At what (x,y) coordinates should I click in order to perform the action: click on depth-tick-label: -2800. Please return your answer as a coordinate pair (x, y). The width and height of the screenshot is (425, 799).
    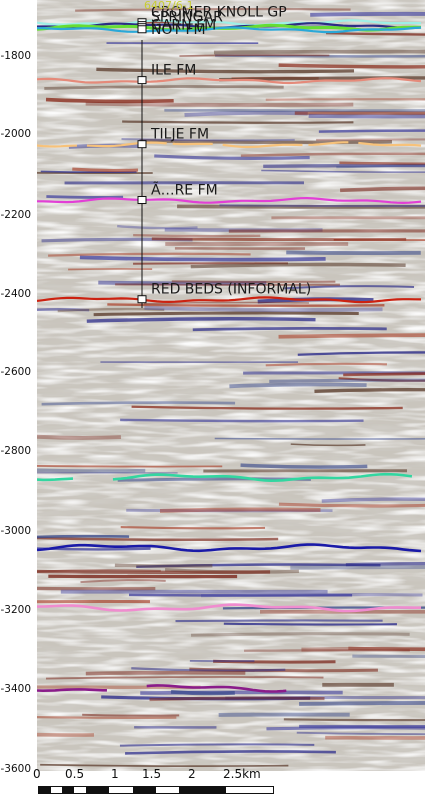
    Looking at the image, I should click on (15, 451).